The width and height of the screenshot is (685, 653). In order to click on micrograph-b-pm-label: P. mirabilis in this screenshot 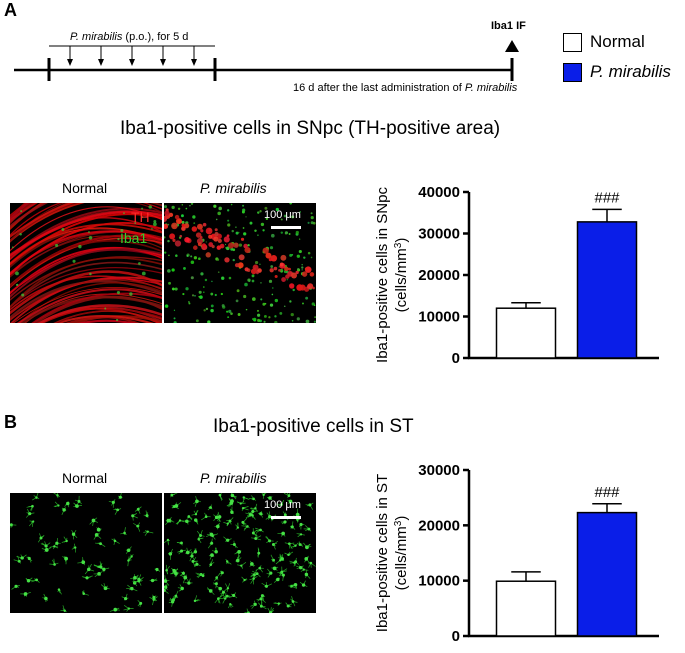, I will do `click(233, 478)`.